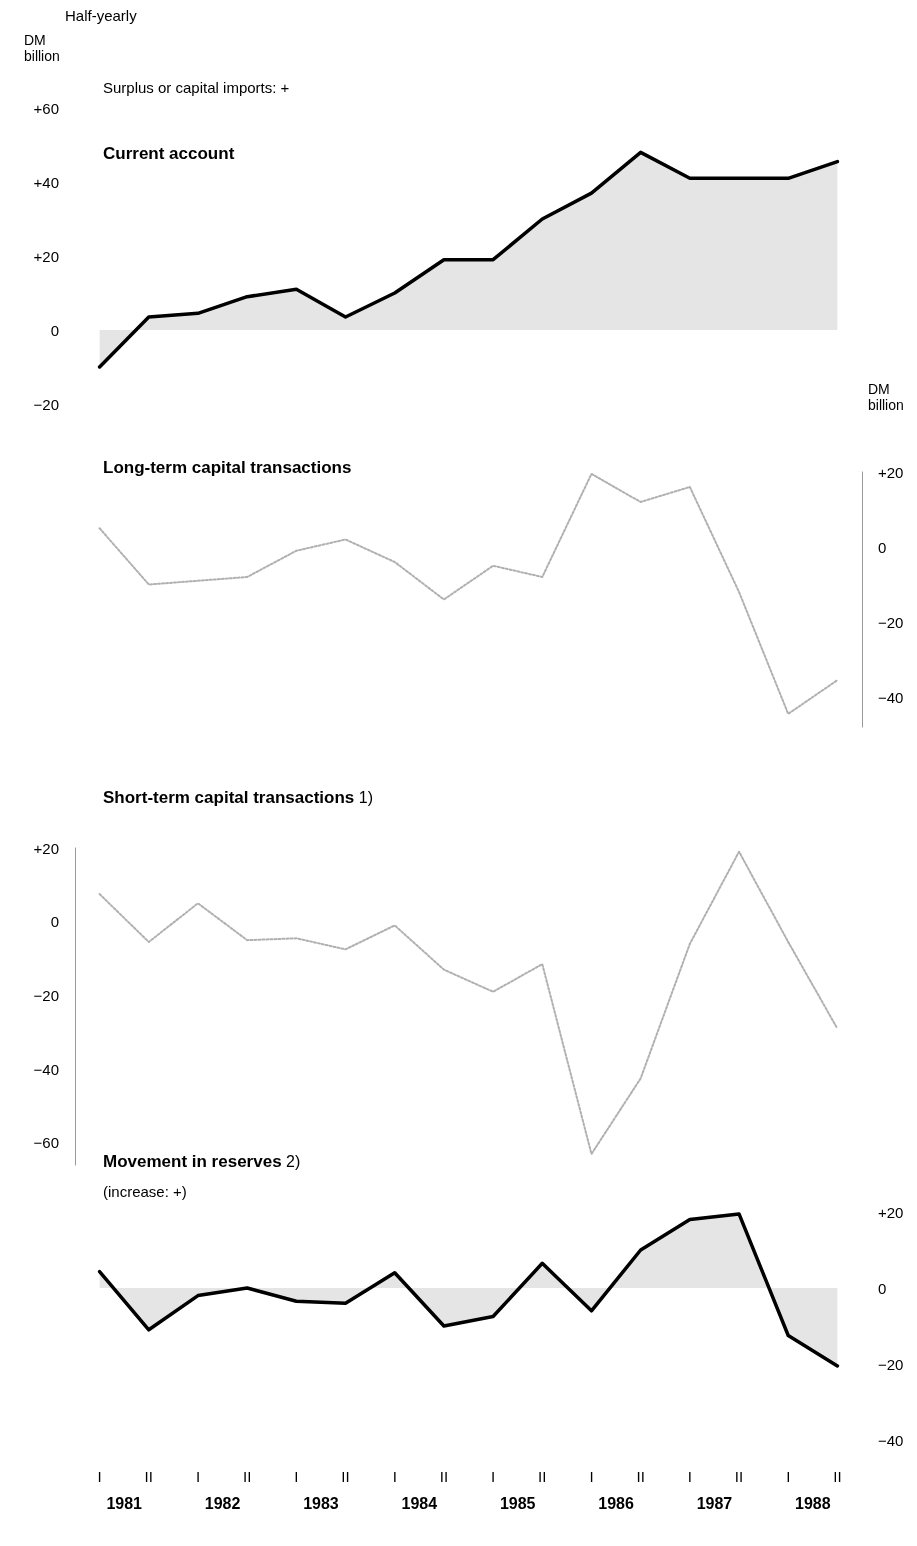 This screenshot has width=917, height=1546. I want to click on y2-axis-title: DM billion, so click(42, 48).